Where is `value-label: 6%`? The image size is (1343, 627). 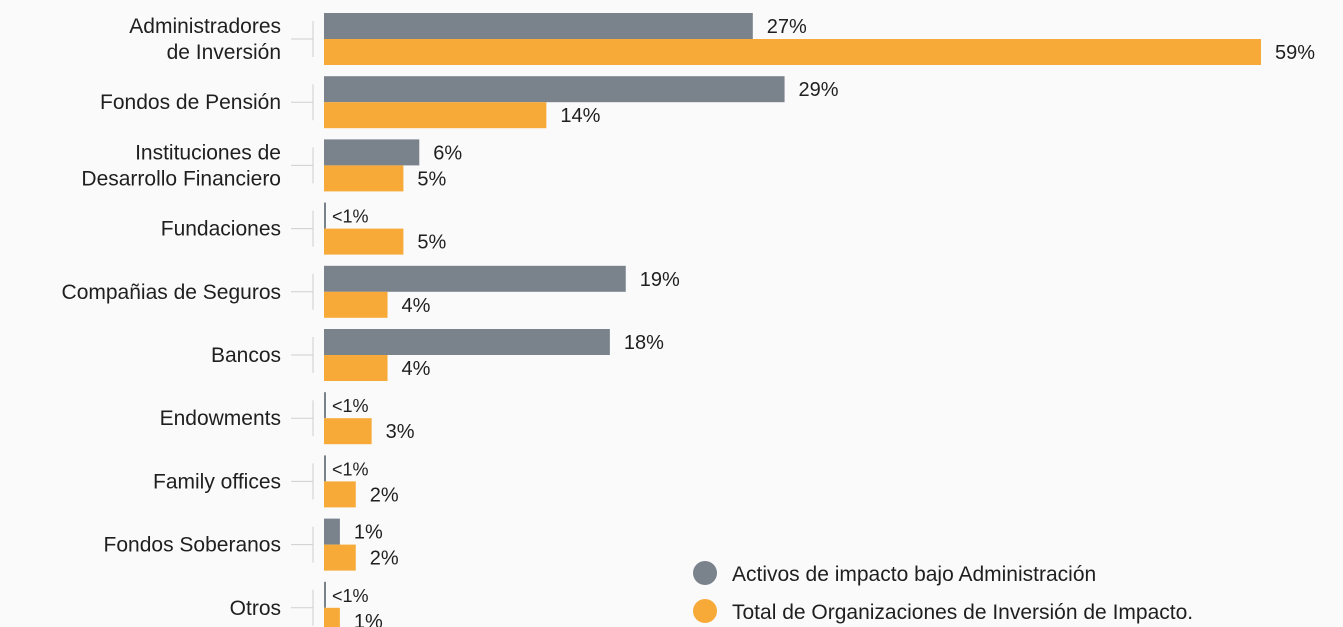
value-label: 6% is located at coordinates (447, 153).